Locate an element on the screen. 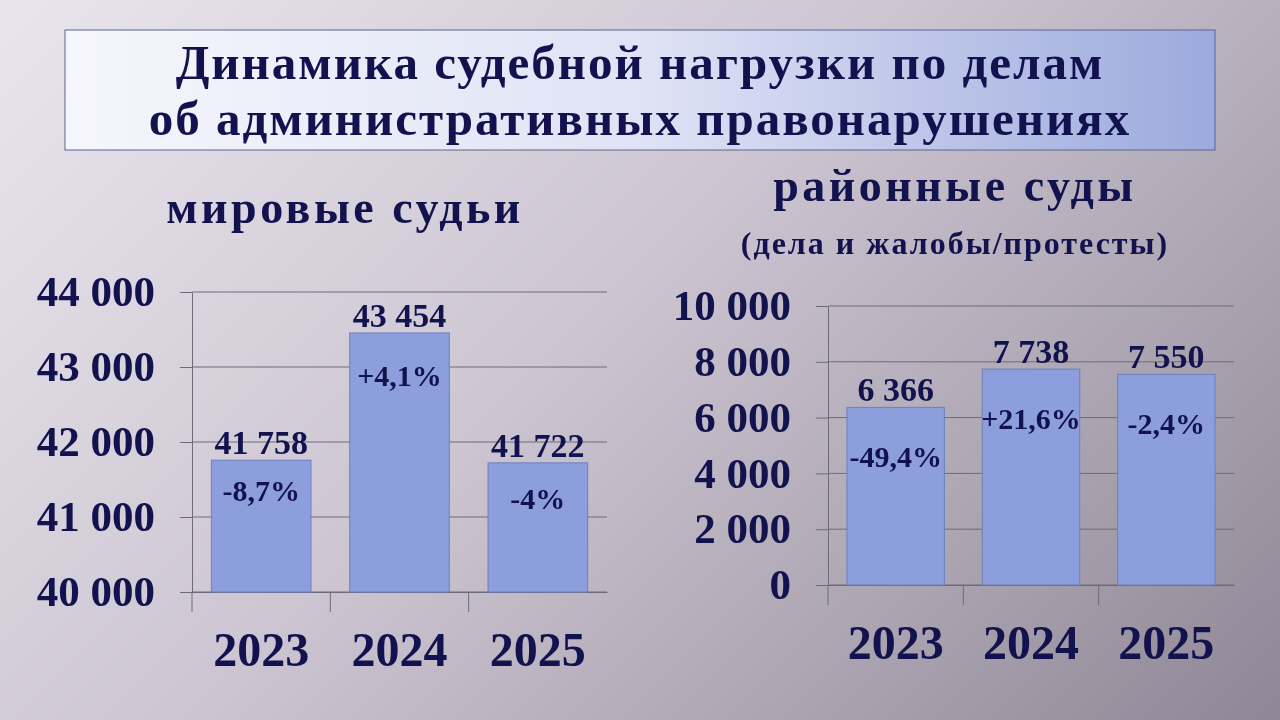  data-label: 7 738 is located at coordinates (1031, 352).